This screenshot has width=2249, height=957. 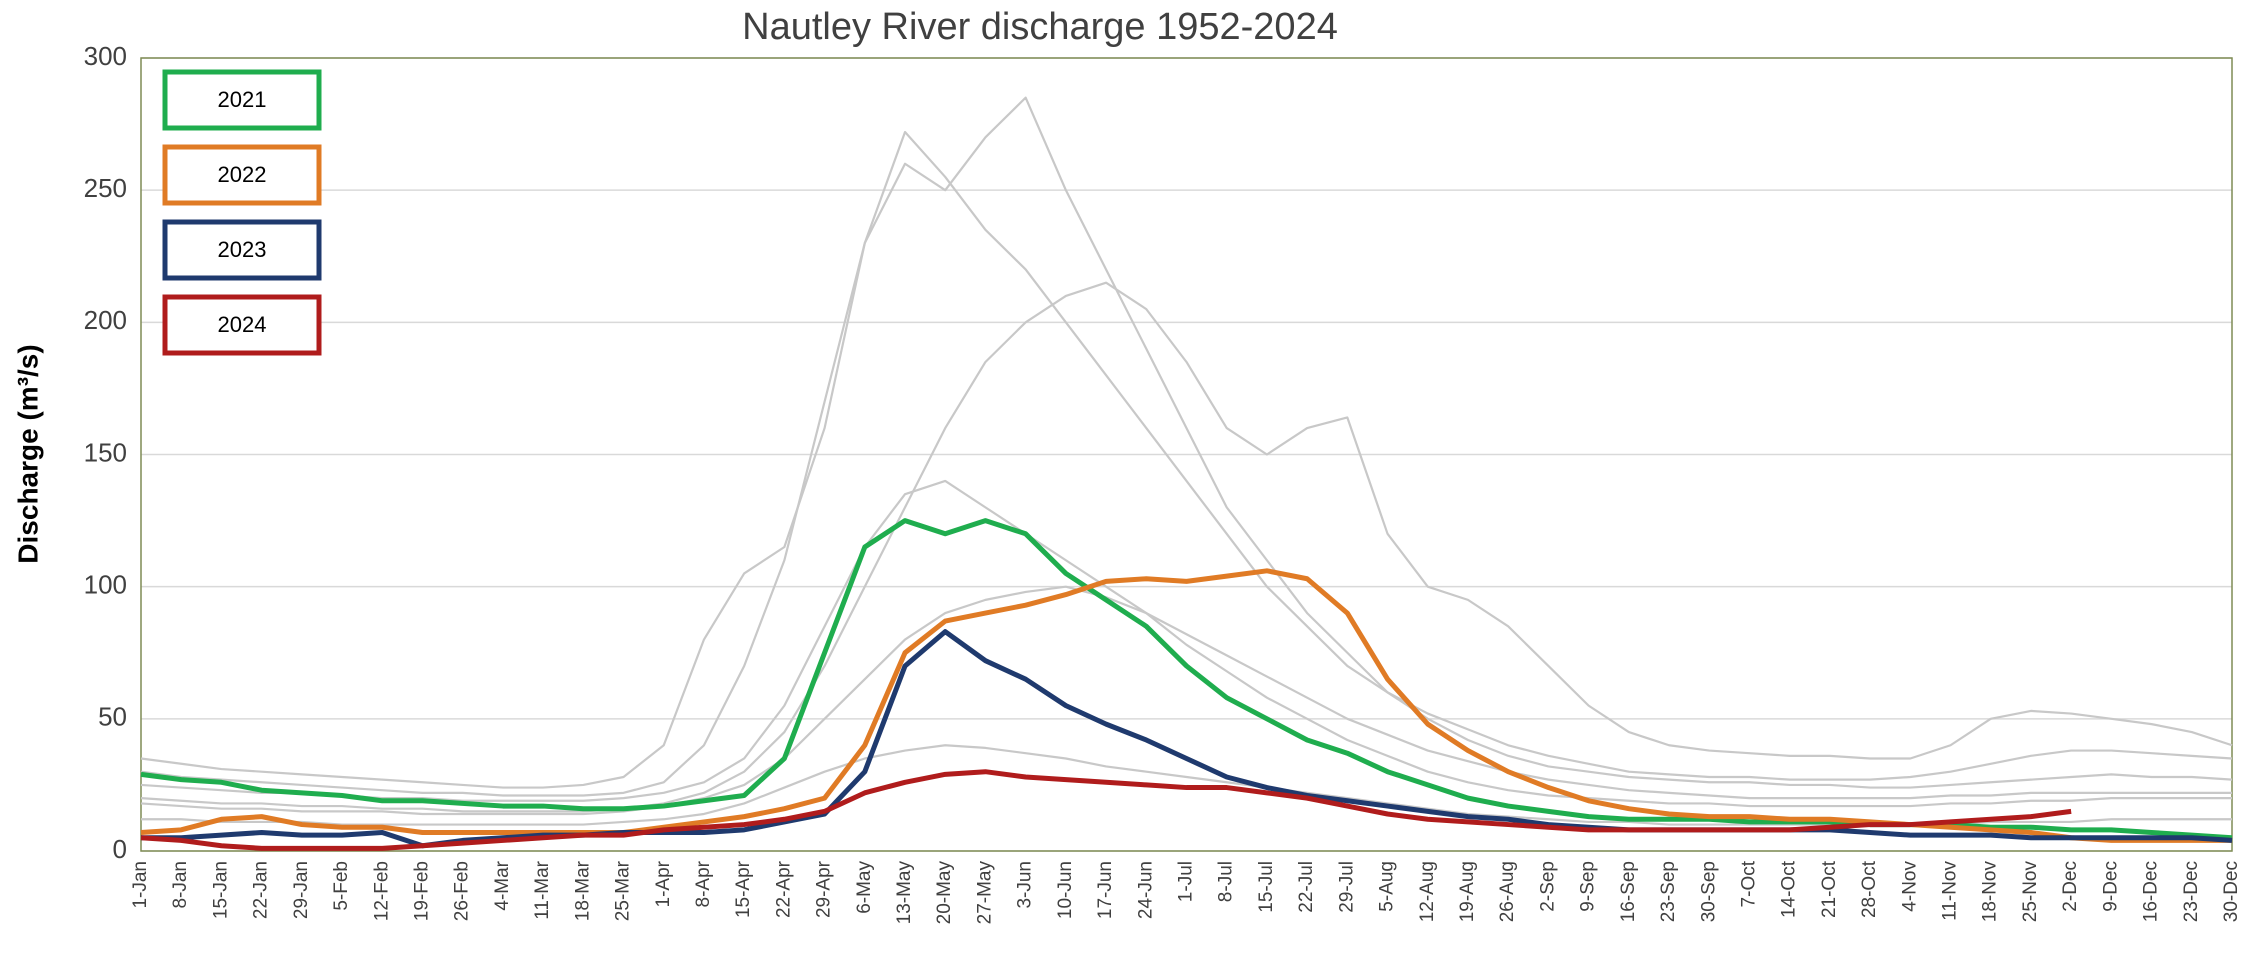 What do you see at coordinates (703, 883) in the screenshot?
I see `x-tick-label: 8-Apr` at bounding box center [703, 883].